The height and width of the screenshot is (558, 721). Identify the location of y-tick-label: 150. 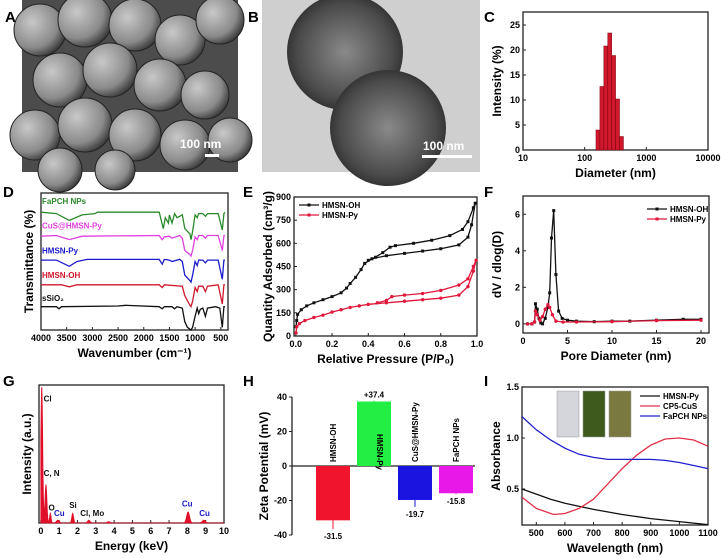
(283, 313).